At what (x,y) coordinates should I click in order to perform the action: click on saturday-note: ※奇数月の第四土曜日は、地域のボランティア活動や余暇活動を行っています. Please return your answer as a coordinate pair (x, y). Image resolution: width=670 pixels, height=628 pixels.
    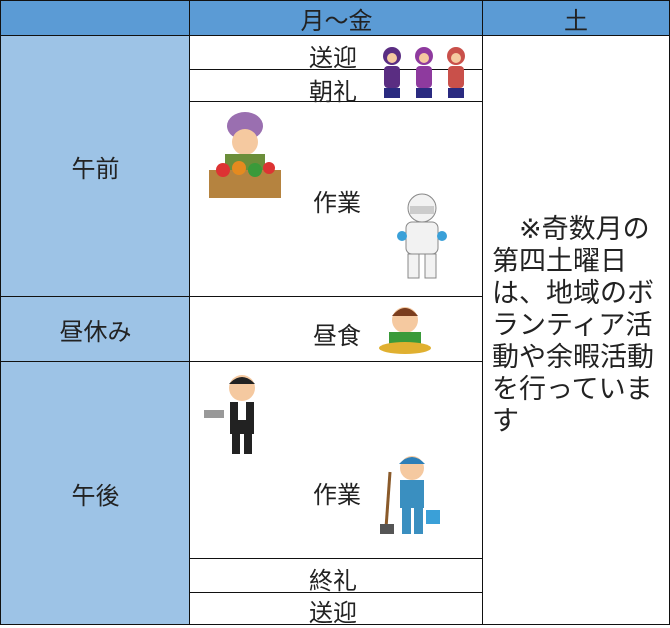
    Looking at the image, I should click on (573, 325).